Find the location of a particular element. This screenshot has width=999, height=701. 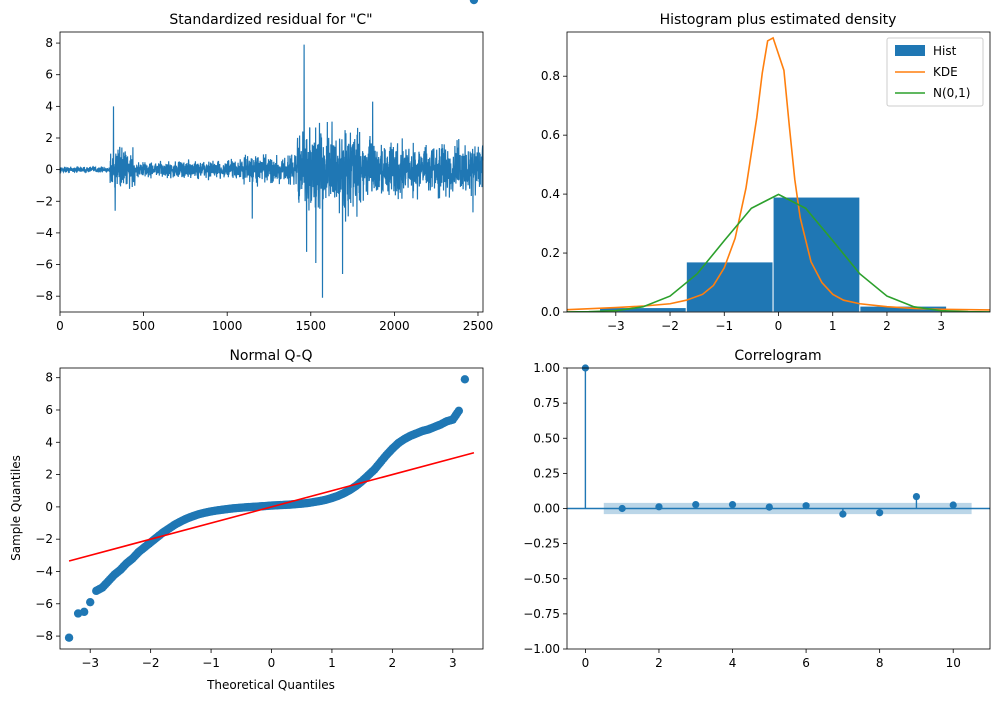

qq-ylabel: Sample Quantiles is located at coordinates (16, 508).